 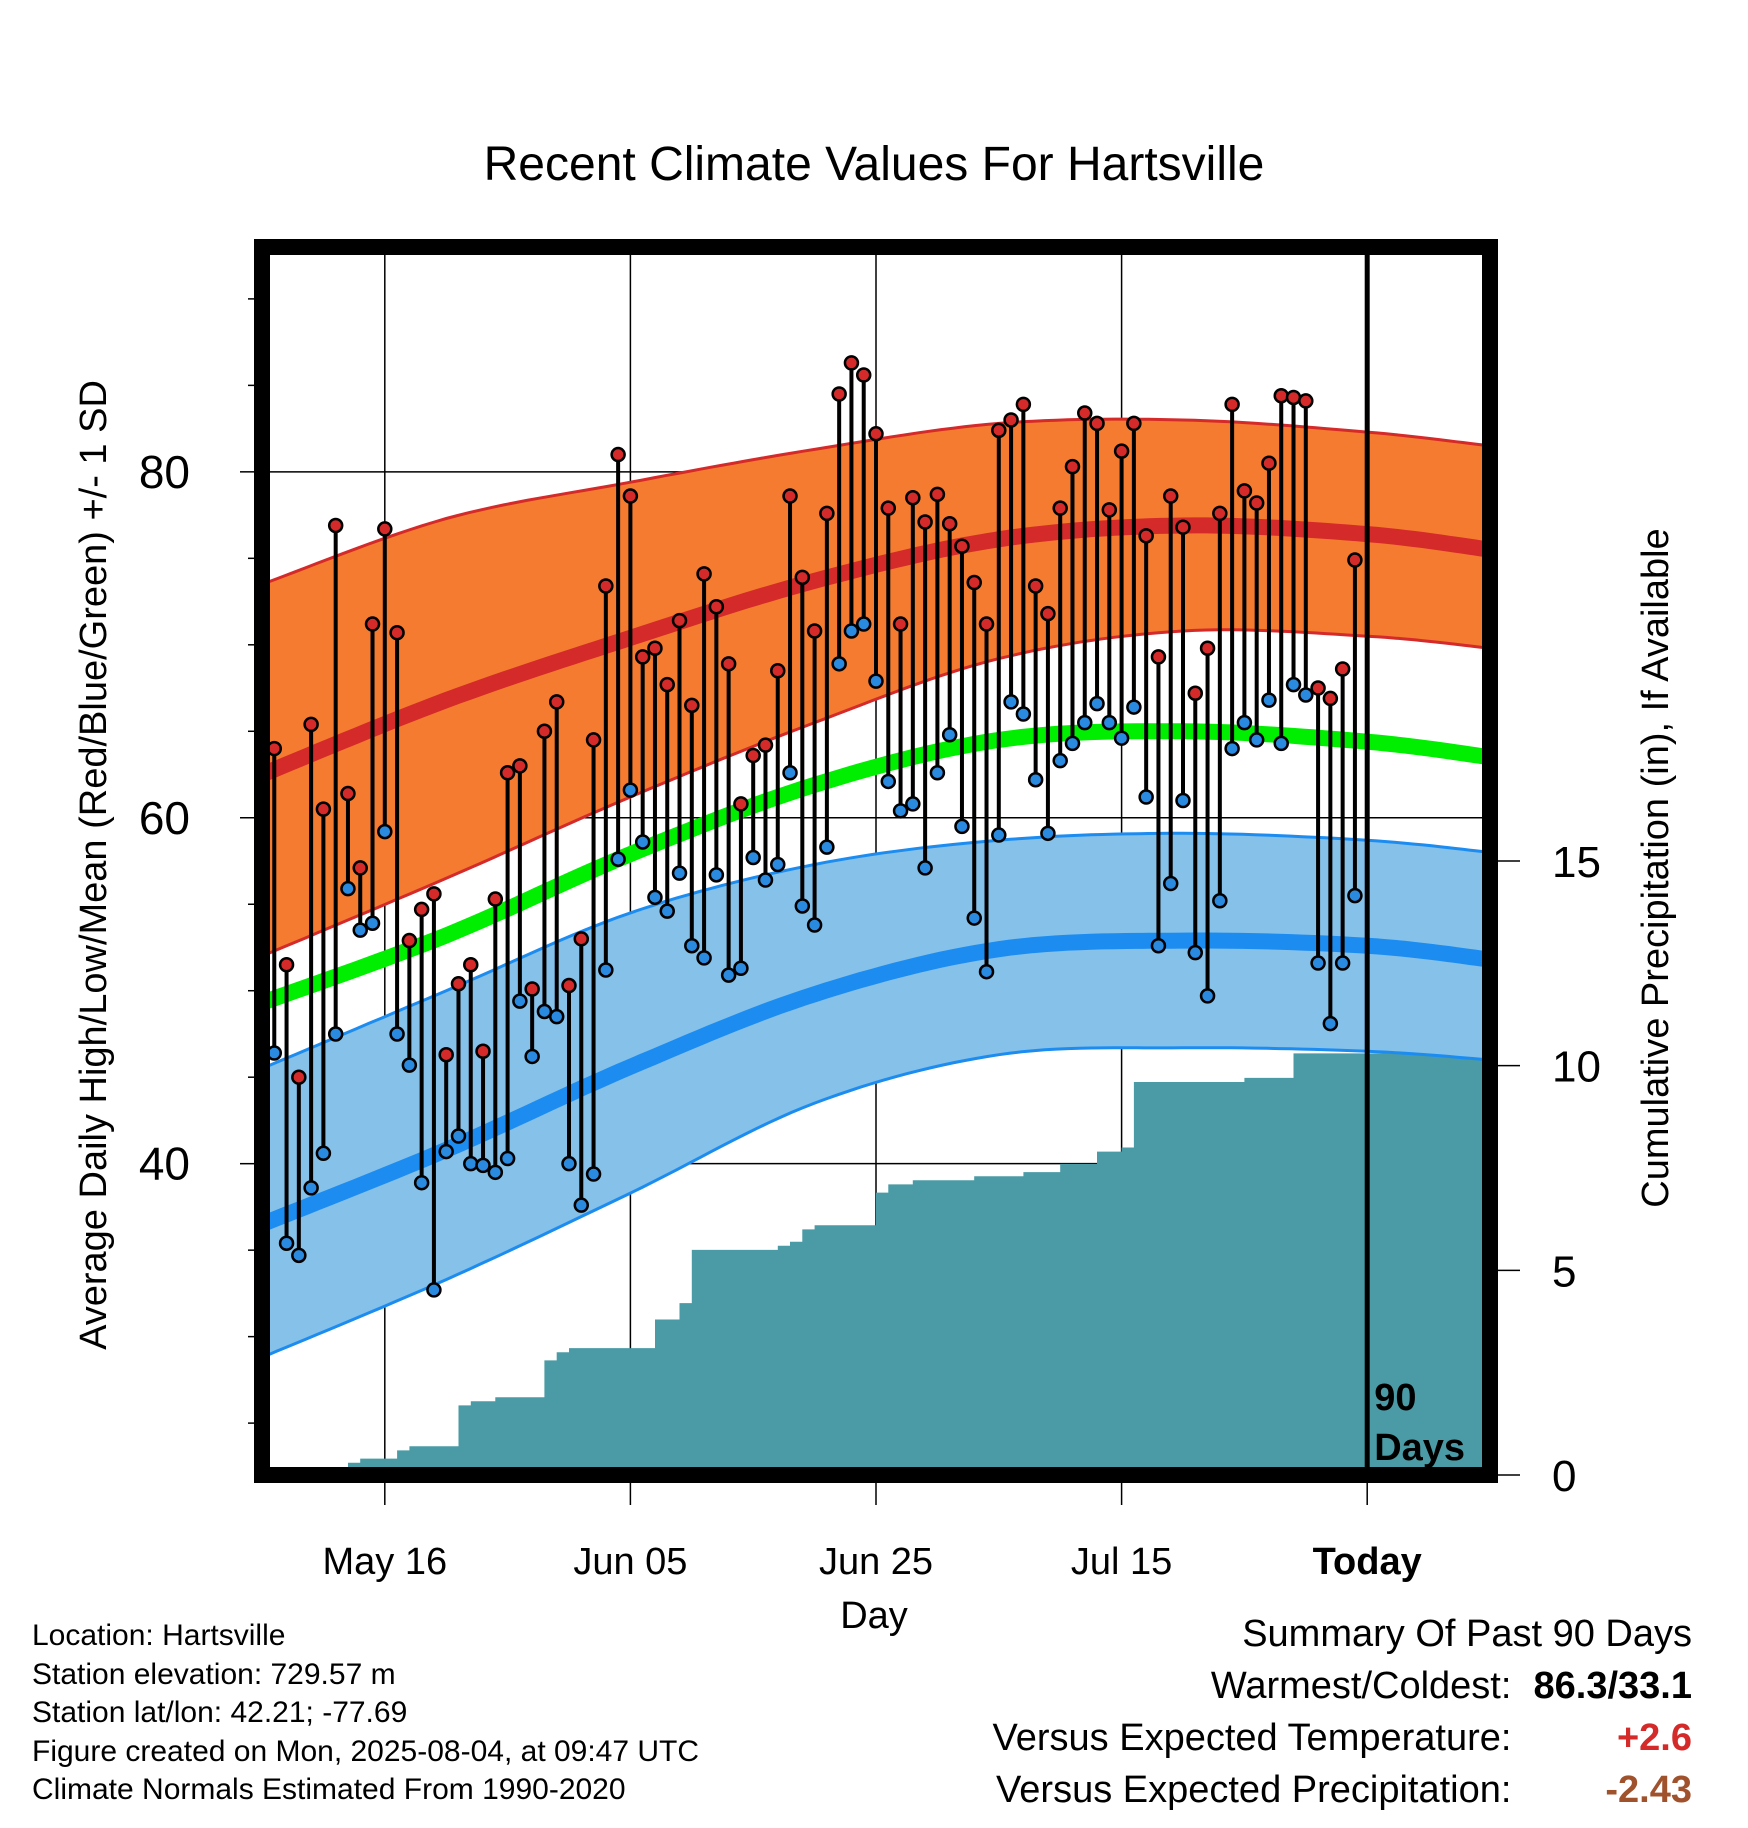 I want to click on location-text: Location: Hartsville, so click(x=159, y=1635).